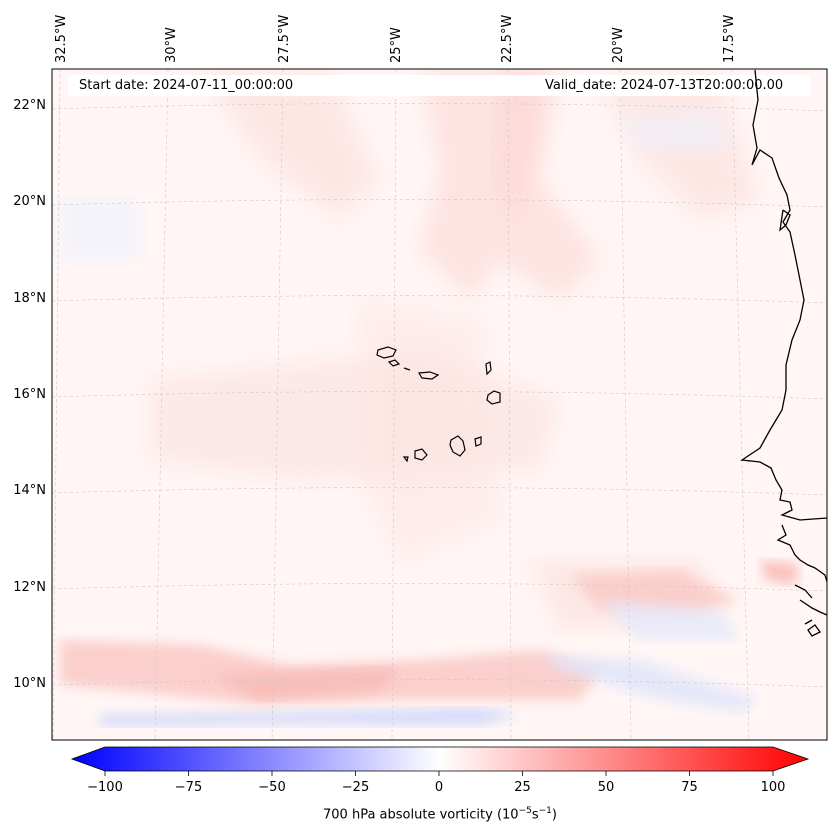 The image size is (837, 839). What do you see at coordinates (396, 45) in the screenshot?
I see `lon-label: 25°W` at bounding box center [396, 45].